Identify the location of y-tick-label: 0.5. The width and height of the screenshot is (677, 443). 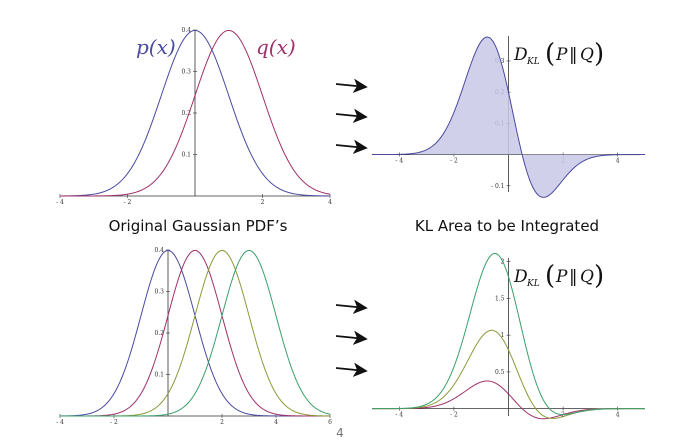
(500, 372).